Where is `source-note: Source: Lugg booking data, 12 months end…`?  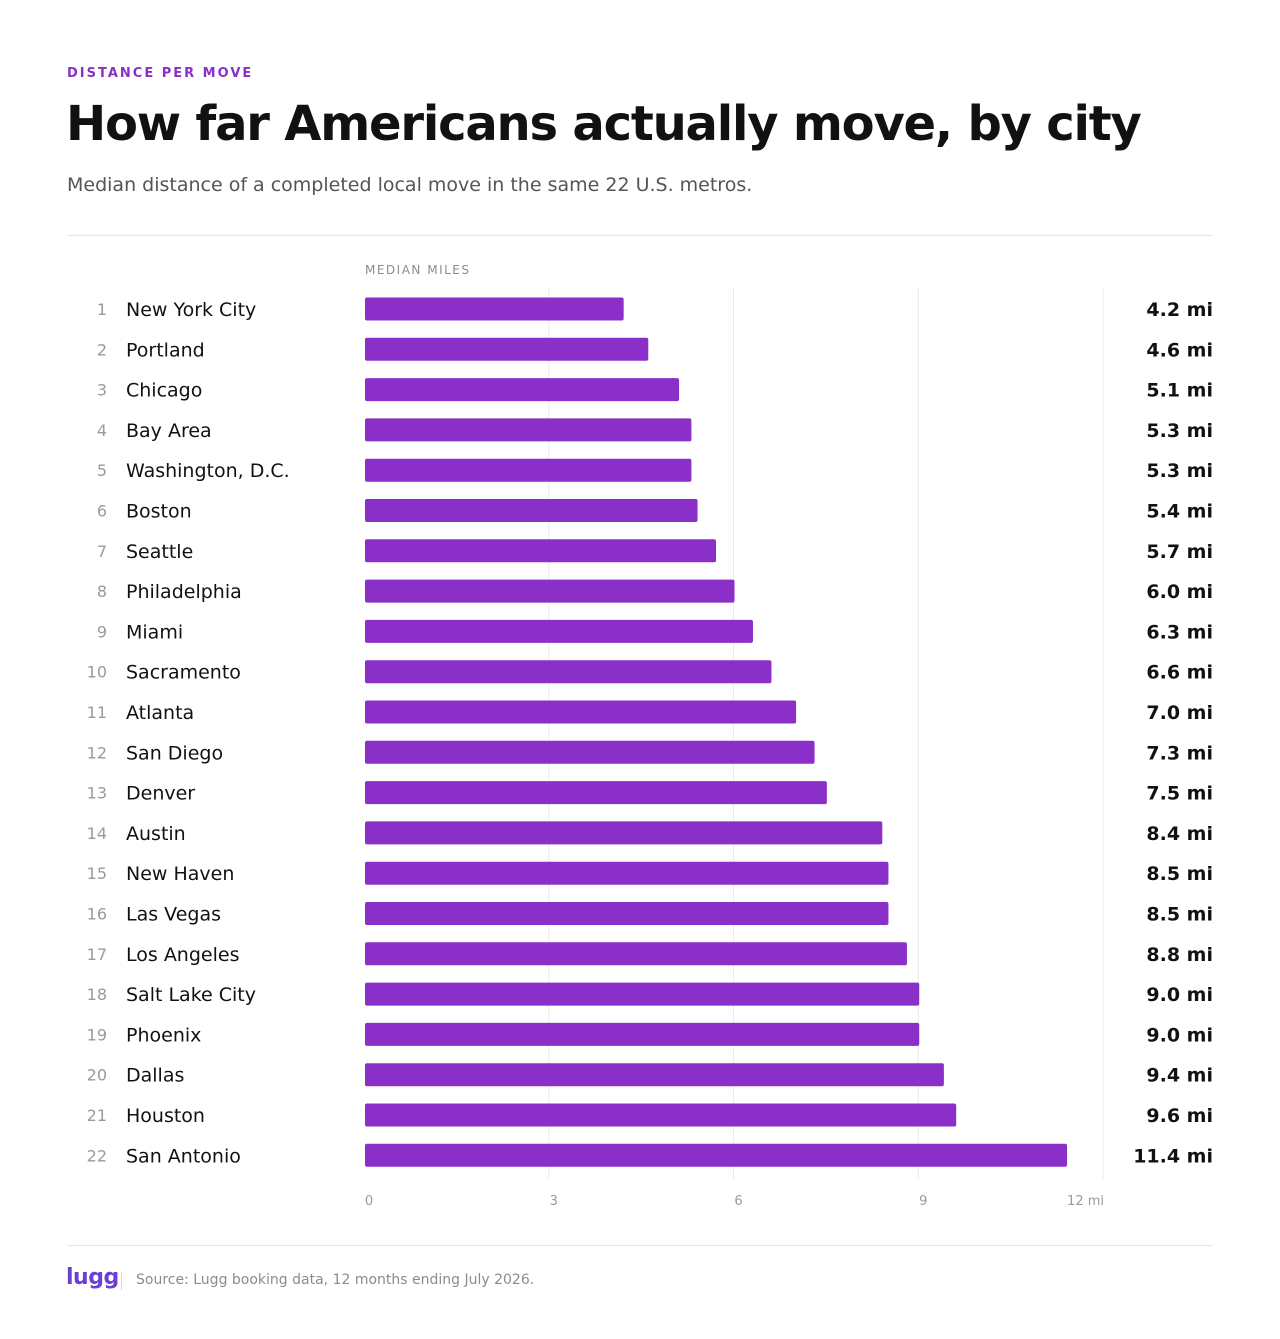 source-note: Source: Lugg booking data, 12 months end… is located at coordinates (335, 1280).